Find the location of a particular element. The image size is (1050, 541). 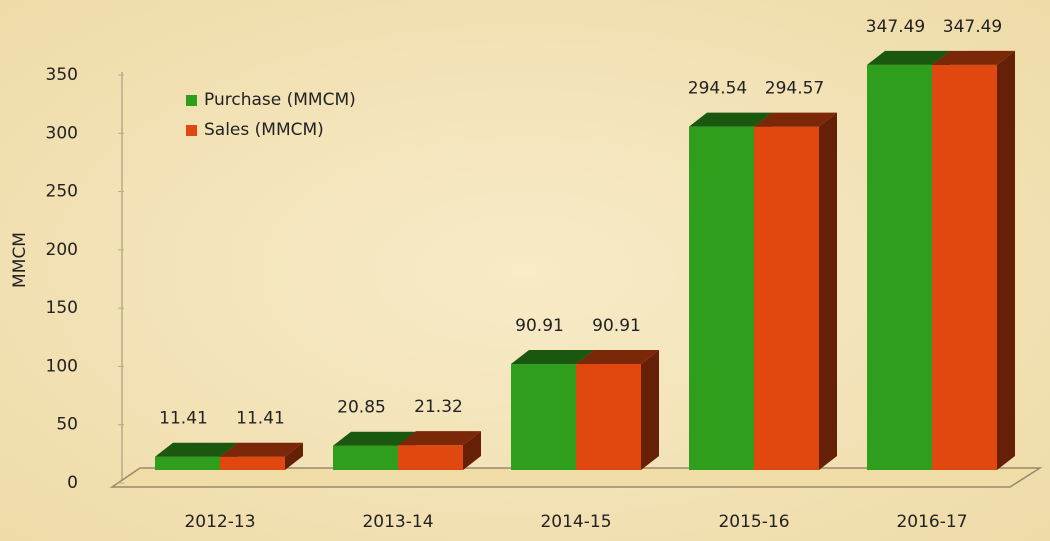

value-label: 294.54 is located at coordinates (717, 89).